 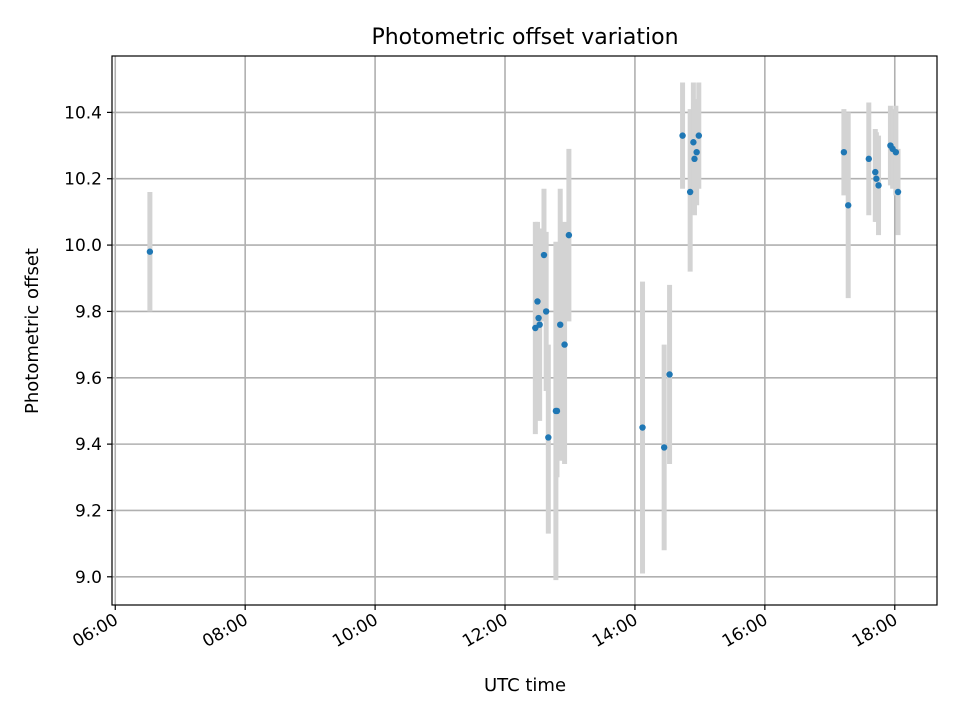 I want to click on x-axis-label: UTC time, so click(x=525, y=685).